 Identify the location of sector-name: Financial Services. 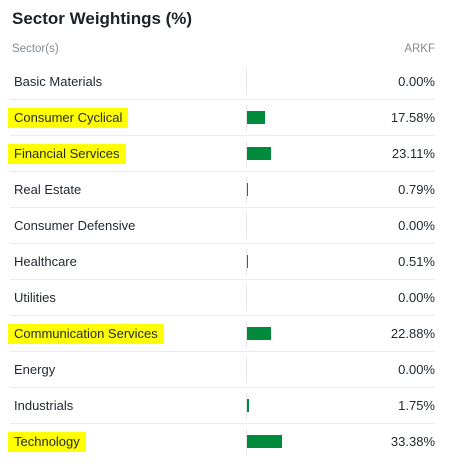
(67, 153).